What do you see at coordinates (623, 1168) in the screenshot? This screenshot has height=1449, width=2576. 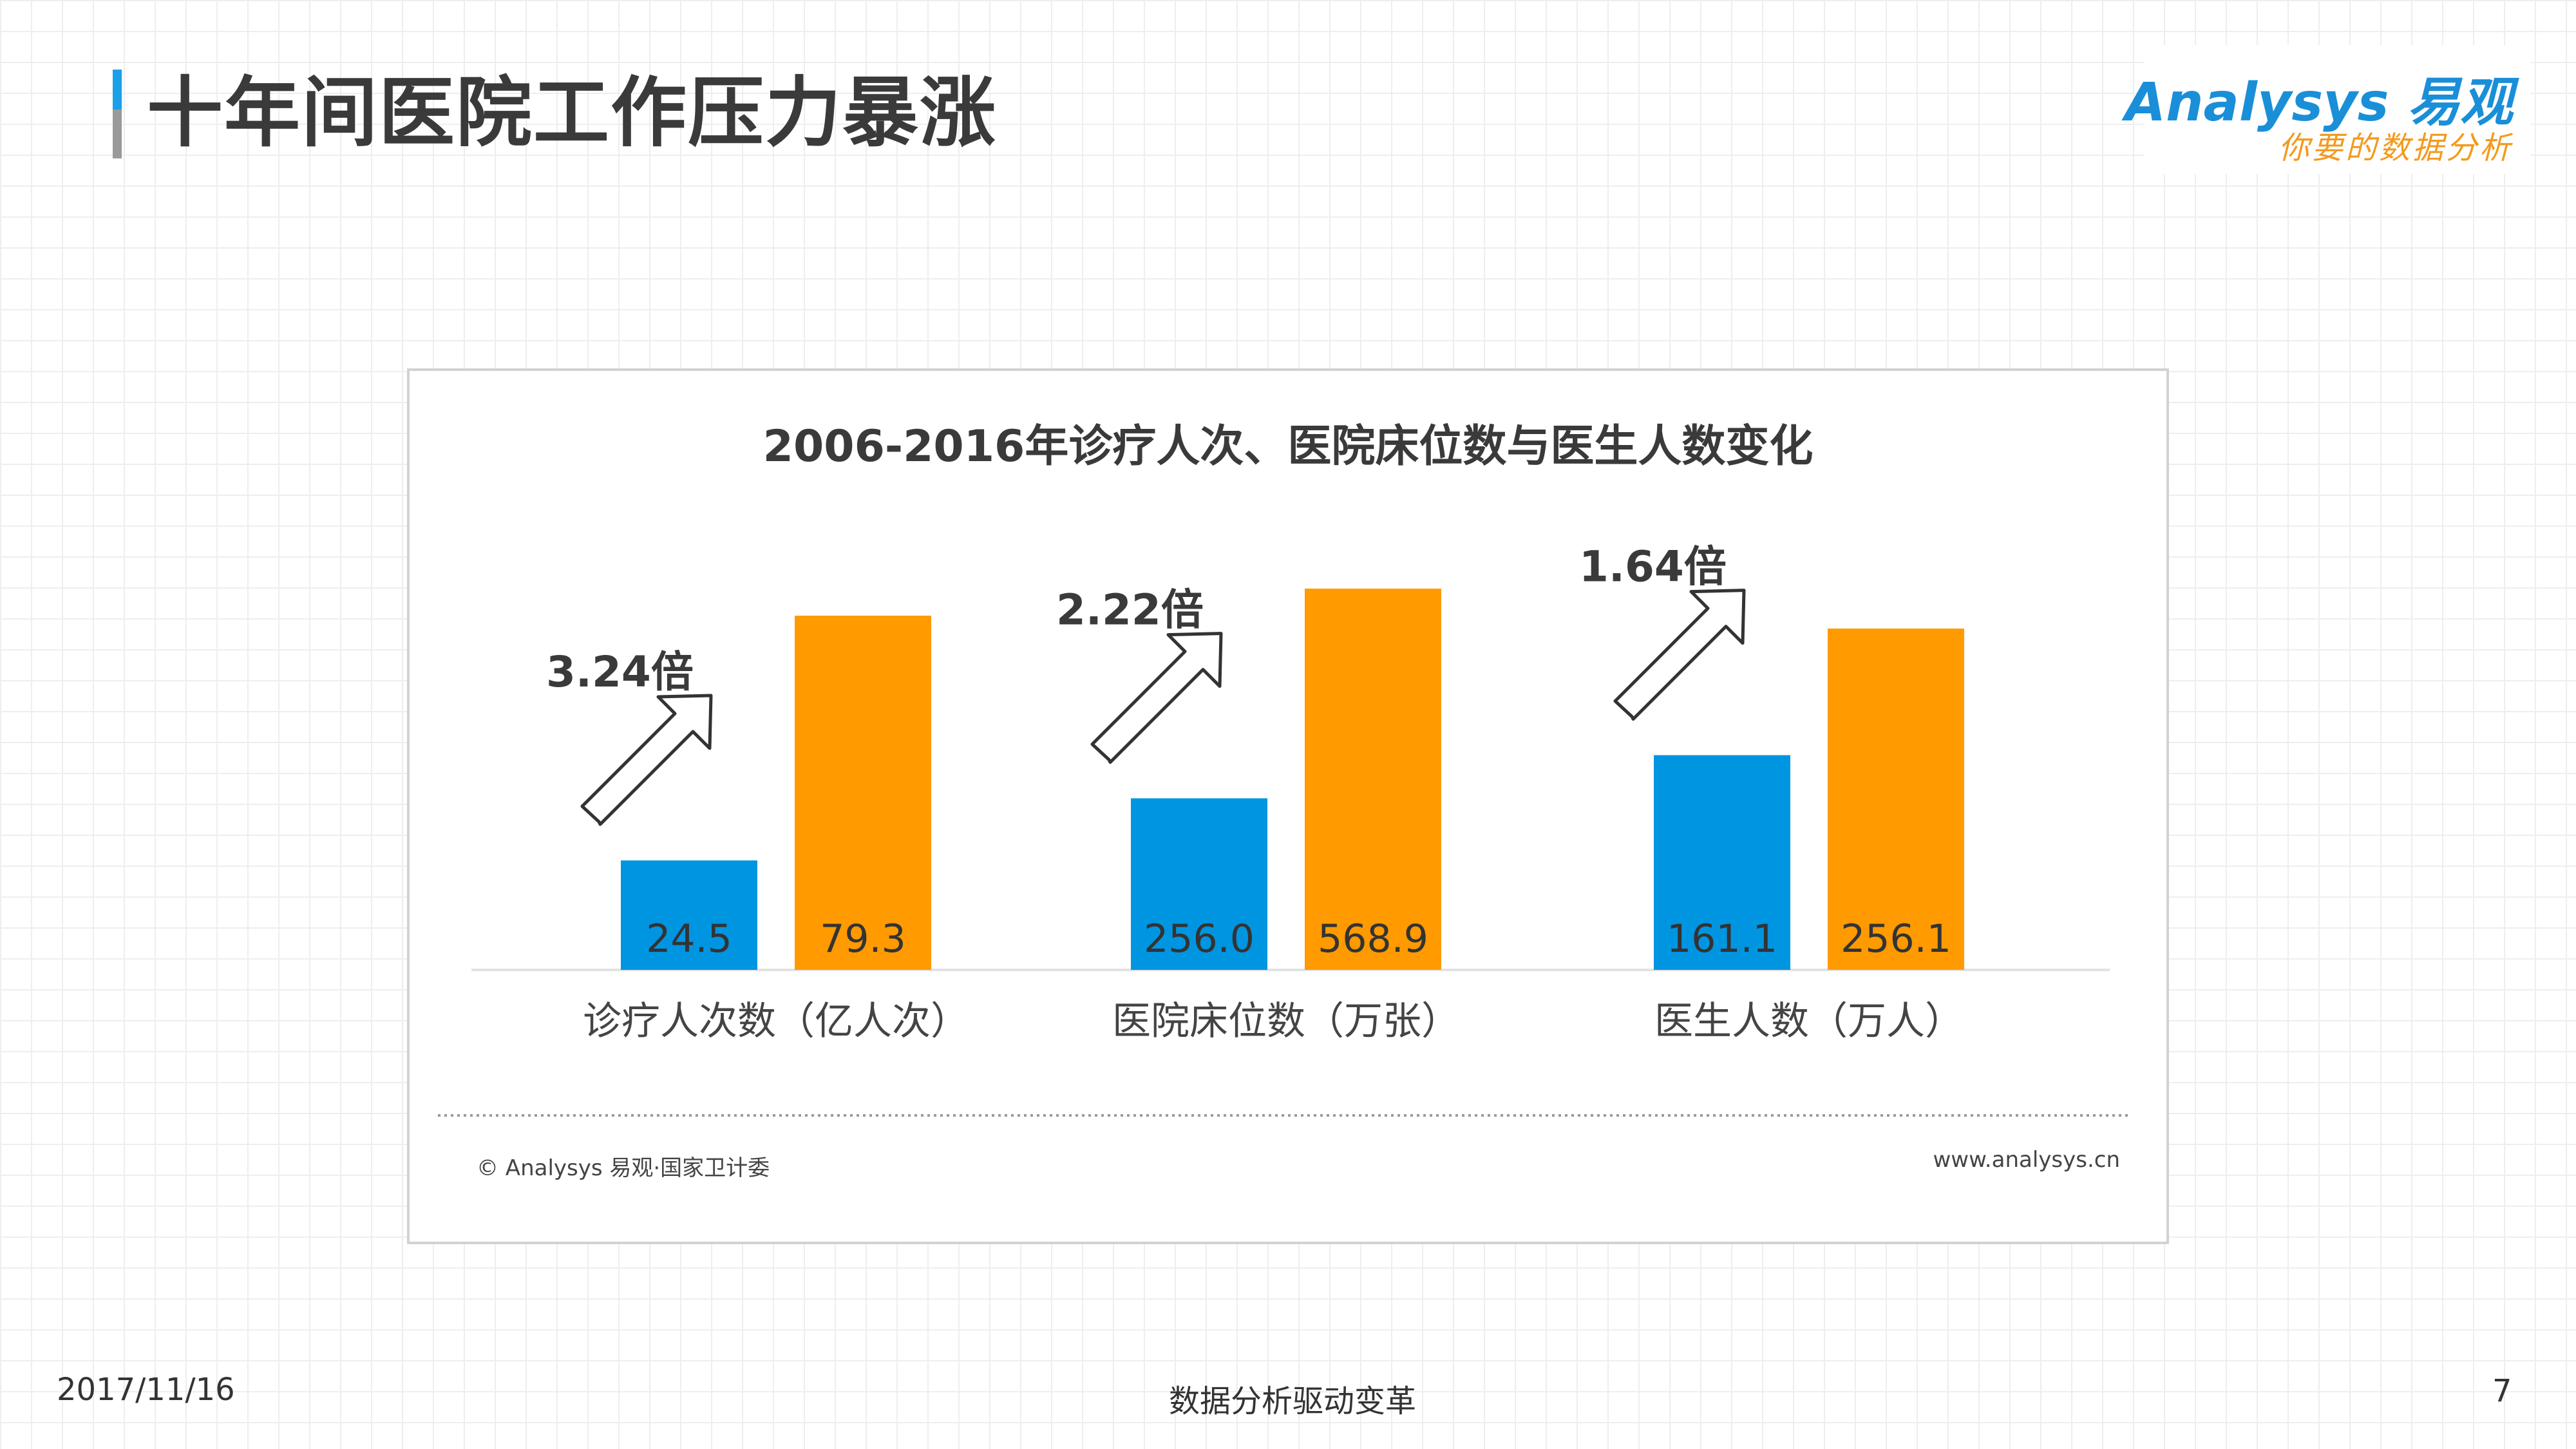 I see `source-note: © Analysys 易观·国家卫计委` at bounding box center [623, 1168].